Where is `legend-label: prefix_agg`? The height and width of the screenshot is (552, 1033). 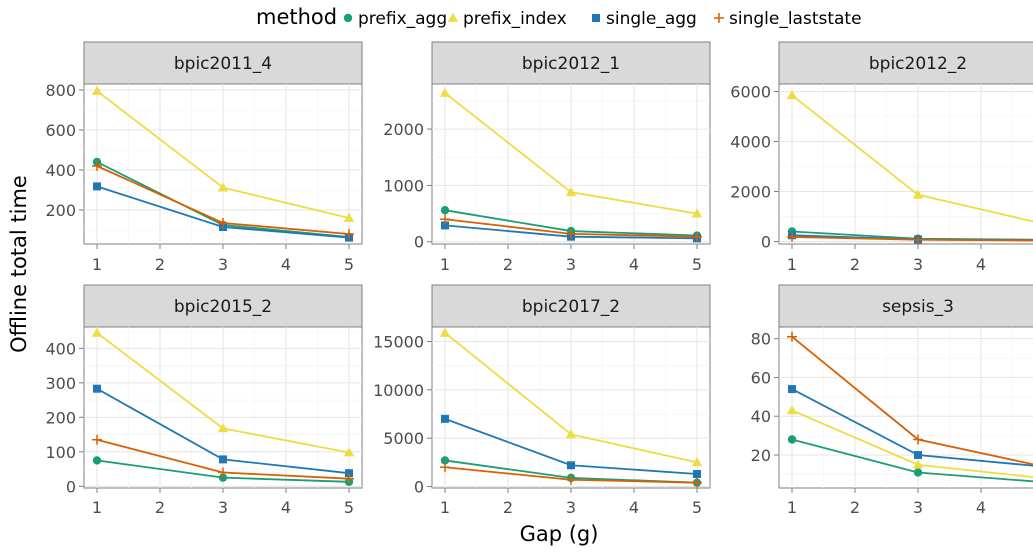 legend-label: prefix_agg is located at coordinates (402, 19).